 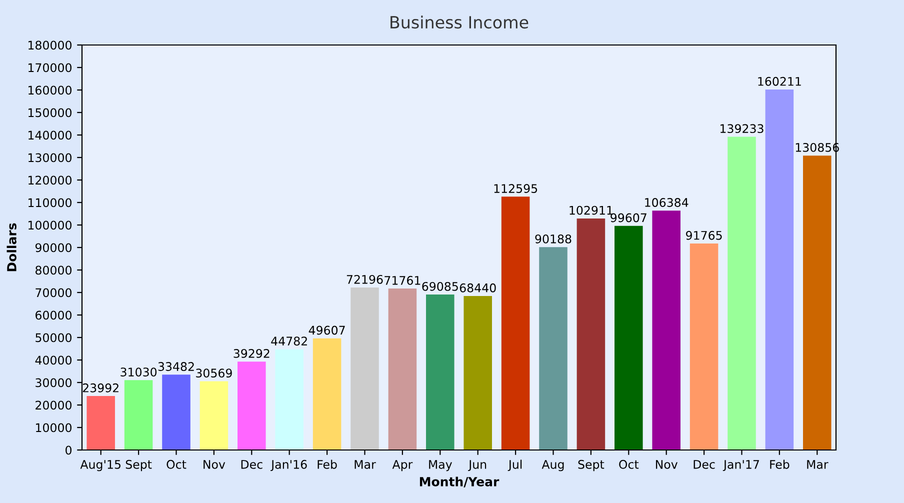 I want to click on y-tick-label: 130000, so click(x=50, y=157).